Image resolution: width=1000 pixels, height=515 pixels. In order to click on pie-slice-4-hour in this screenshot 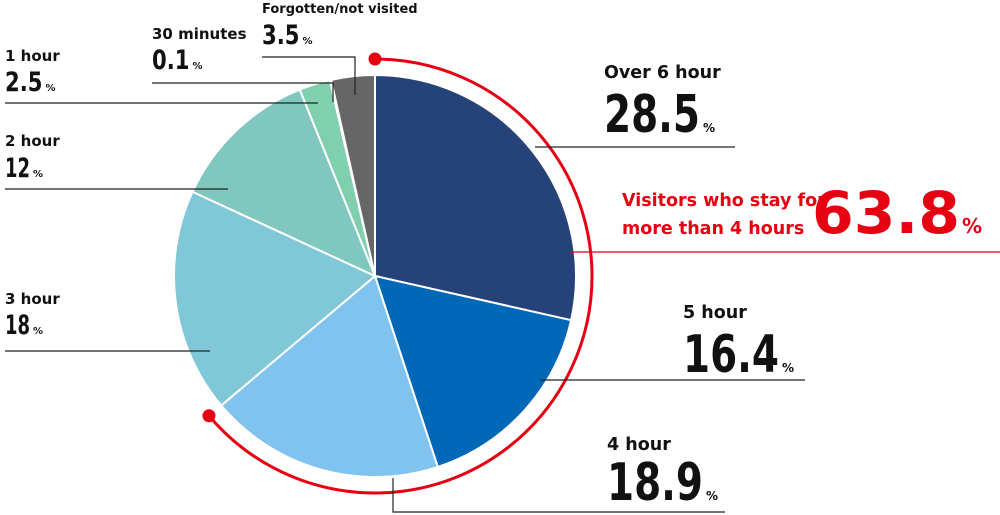, I will do `click(329, 376)`.